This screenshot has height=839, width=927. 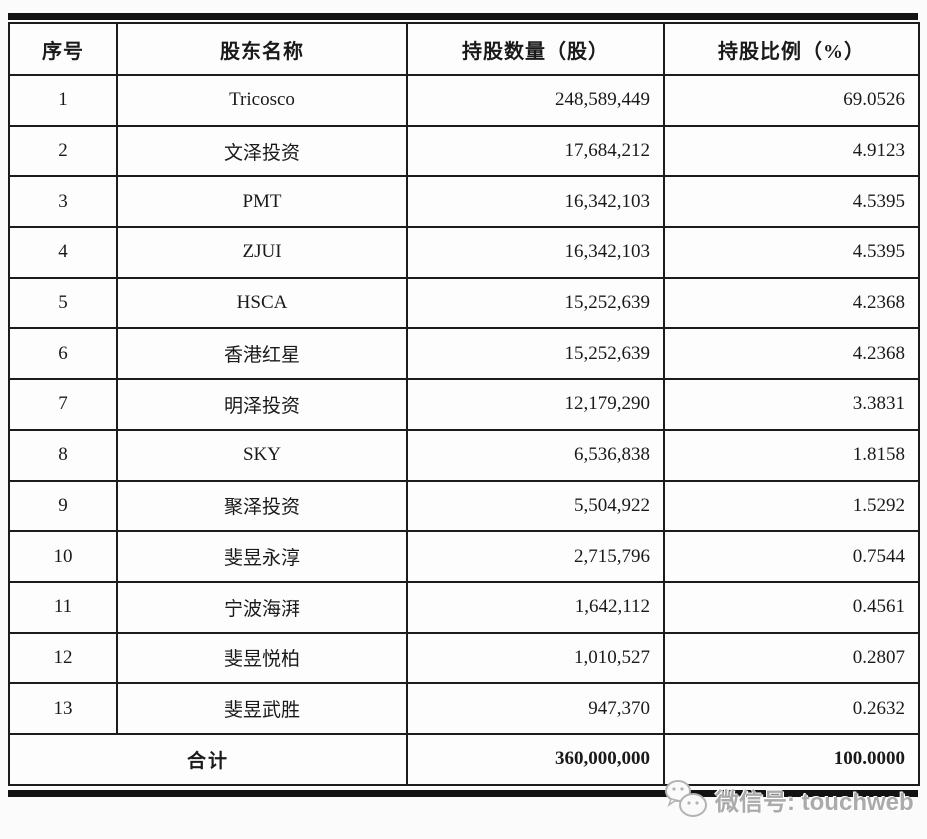 I want to click on cell-no: 7, so click(x=63, y=404).